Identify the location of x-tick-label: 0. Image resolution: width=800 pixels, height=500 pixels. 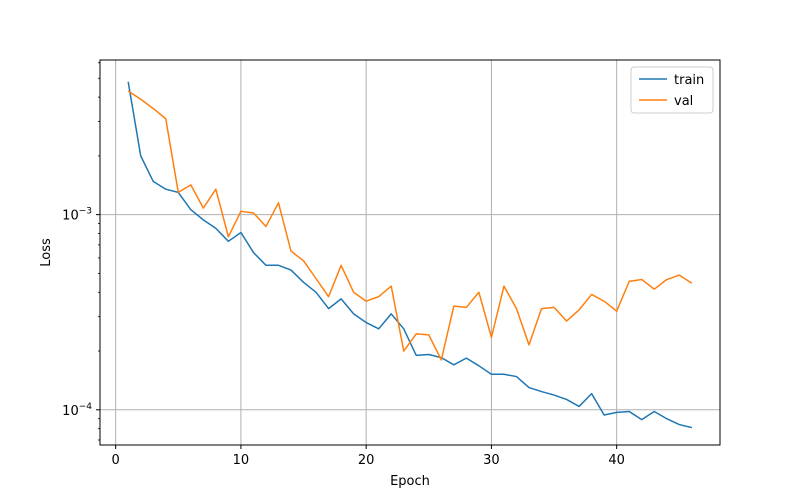
(116, 460).